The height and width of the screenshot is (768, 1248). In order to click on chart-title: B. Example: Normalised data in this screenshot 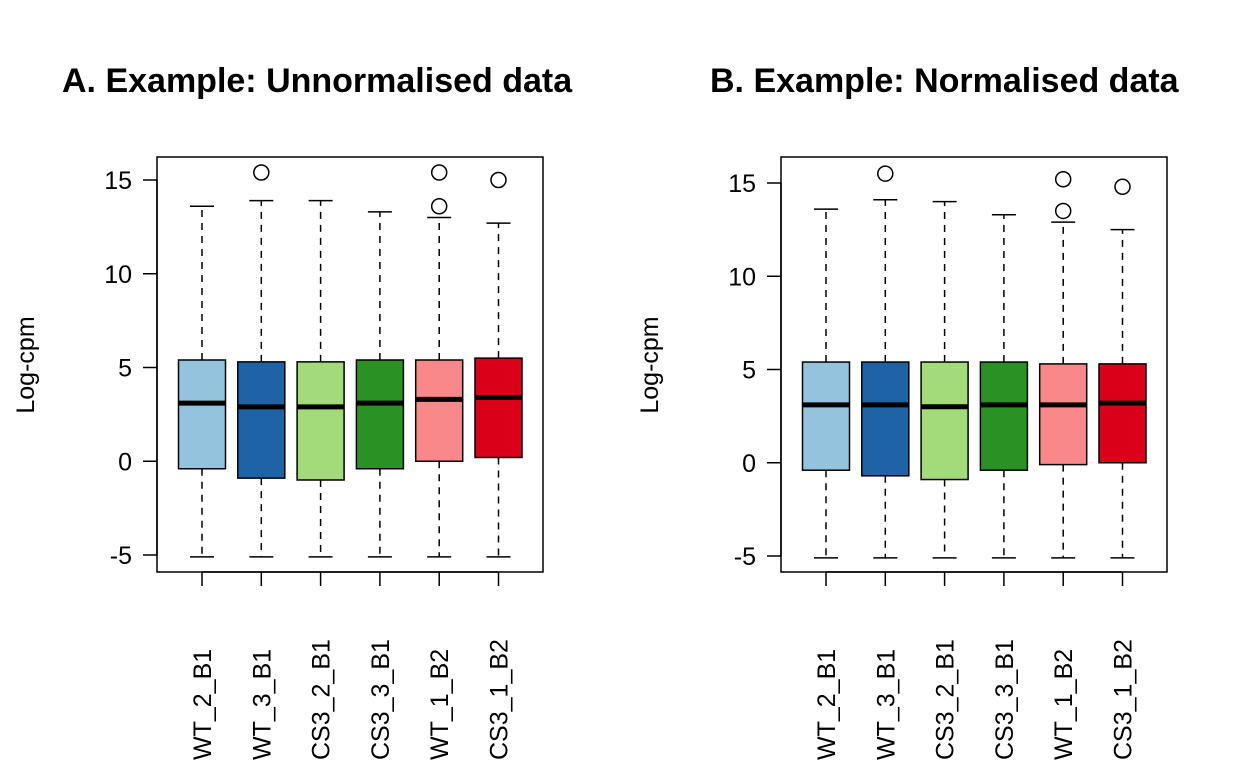, I will do `click(945, 81)`.